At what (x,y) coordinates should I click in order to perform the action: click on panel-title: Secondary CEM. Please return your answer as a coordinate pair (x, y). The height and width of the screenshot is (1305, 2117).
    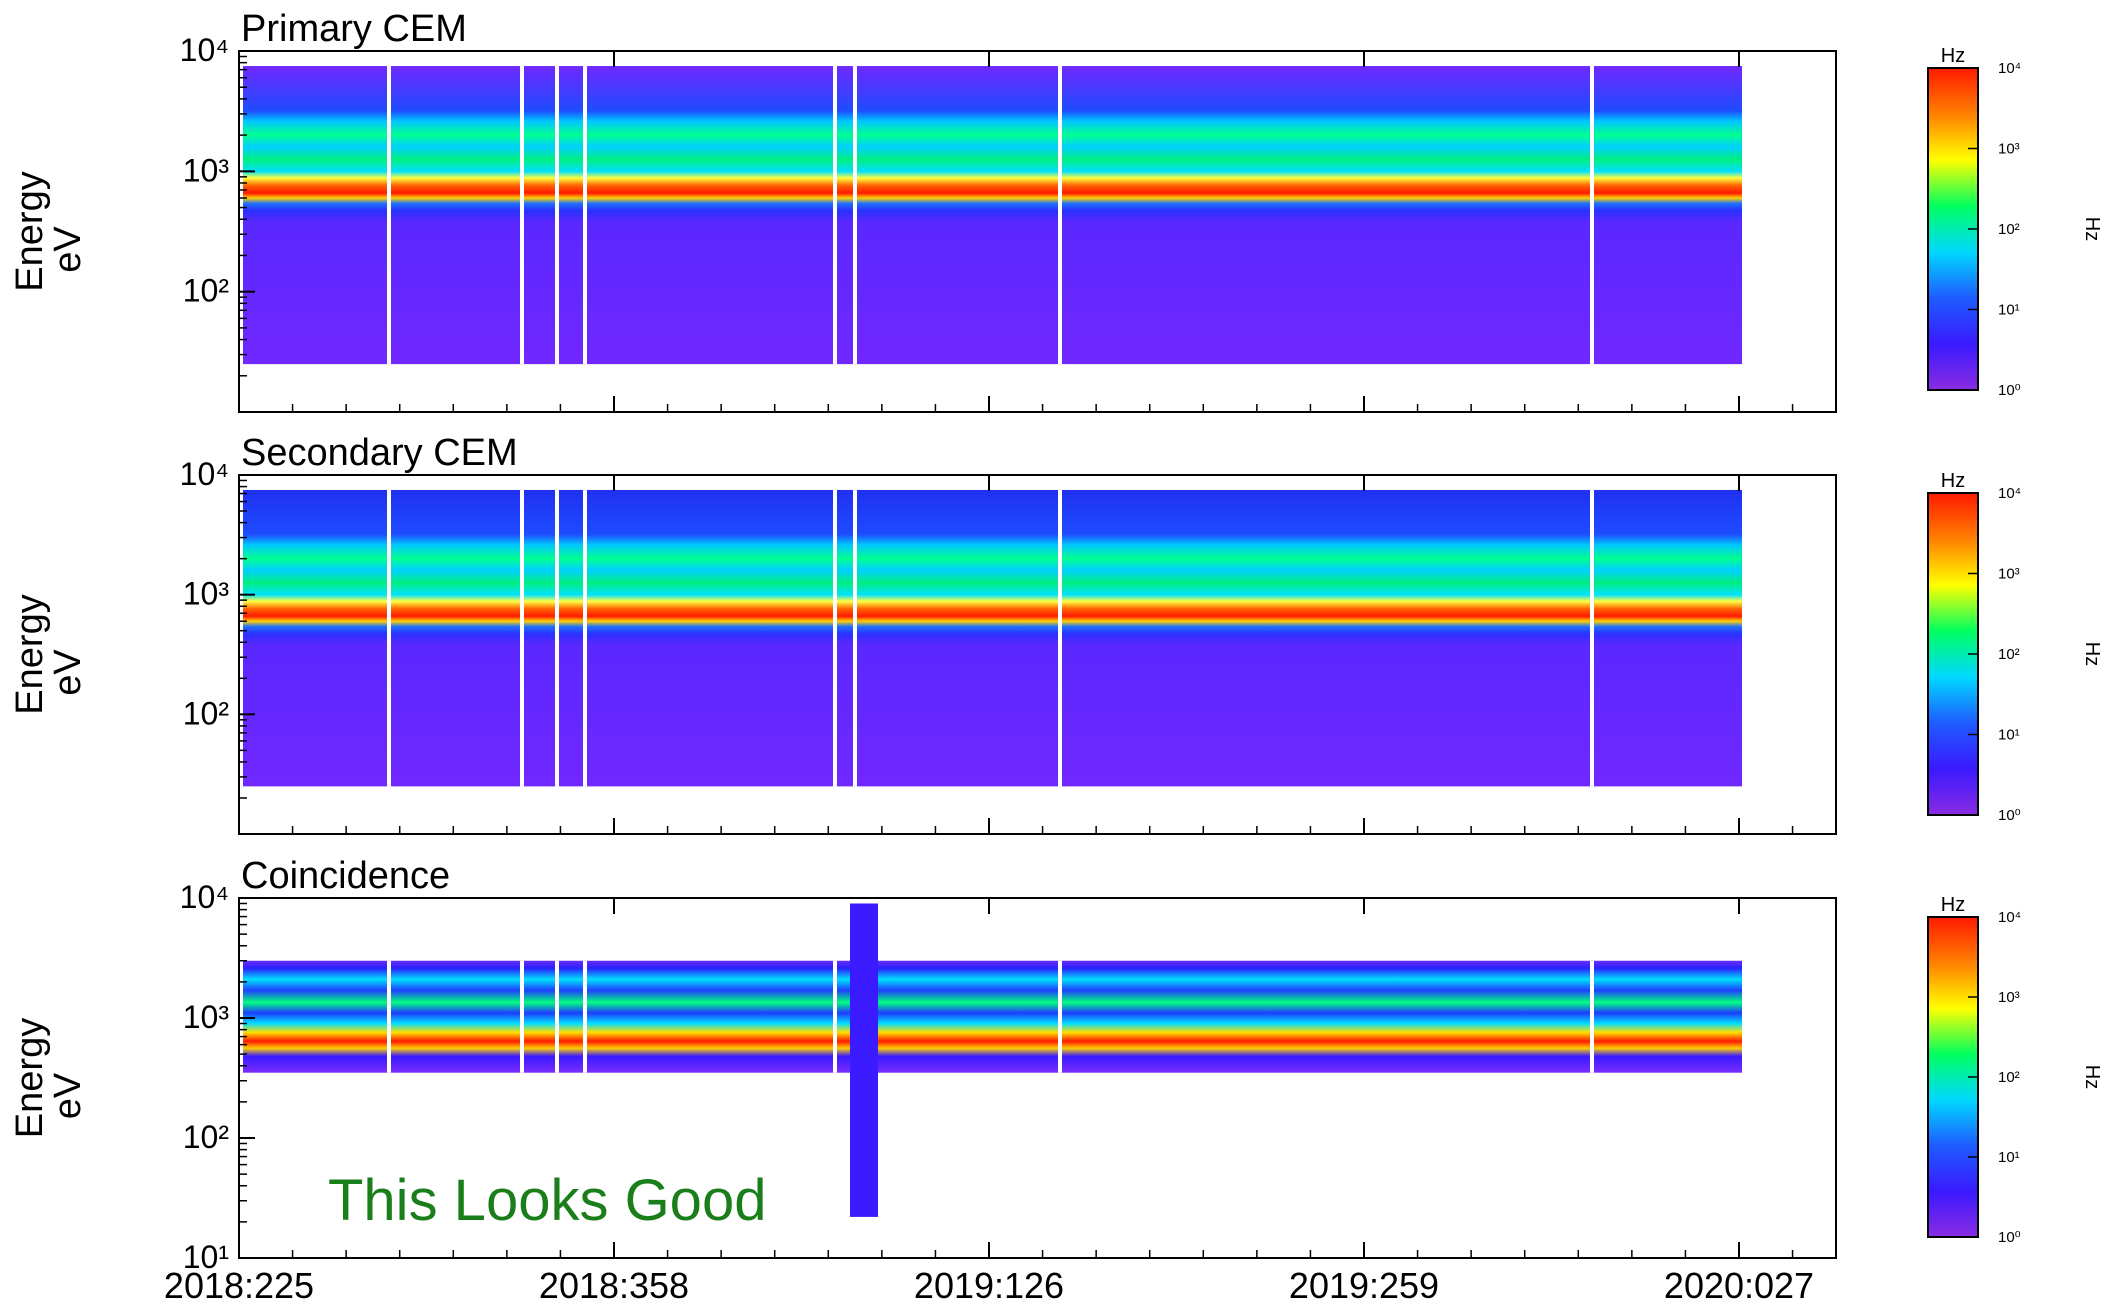
    Looking at the image, I should click on (379, 453).